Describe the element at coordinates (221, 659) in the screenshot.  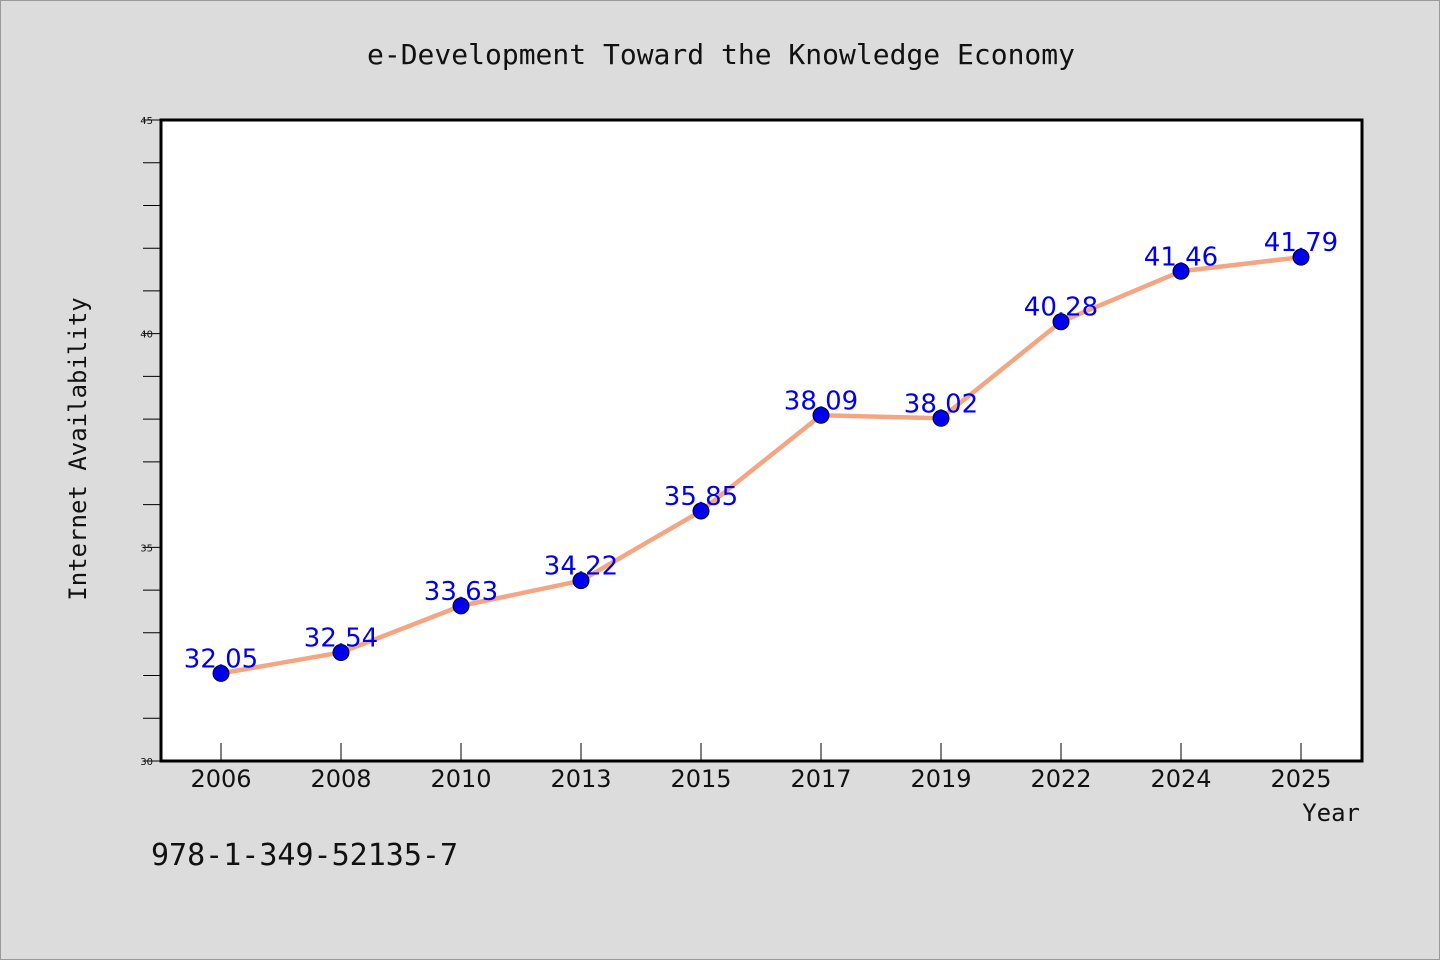
I see `data-label: 32.05` at that location.